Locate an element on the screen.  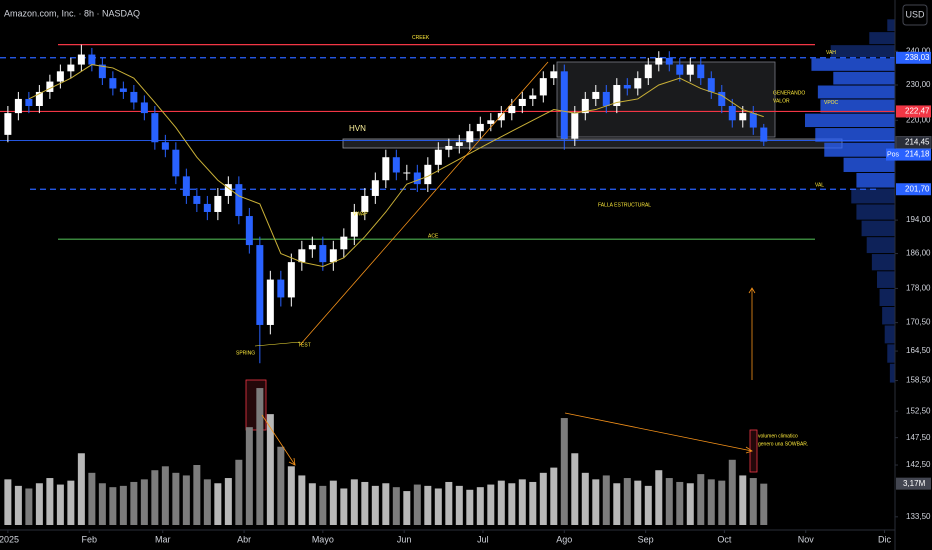
arrow is located at coordinates (658, 432).